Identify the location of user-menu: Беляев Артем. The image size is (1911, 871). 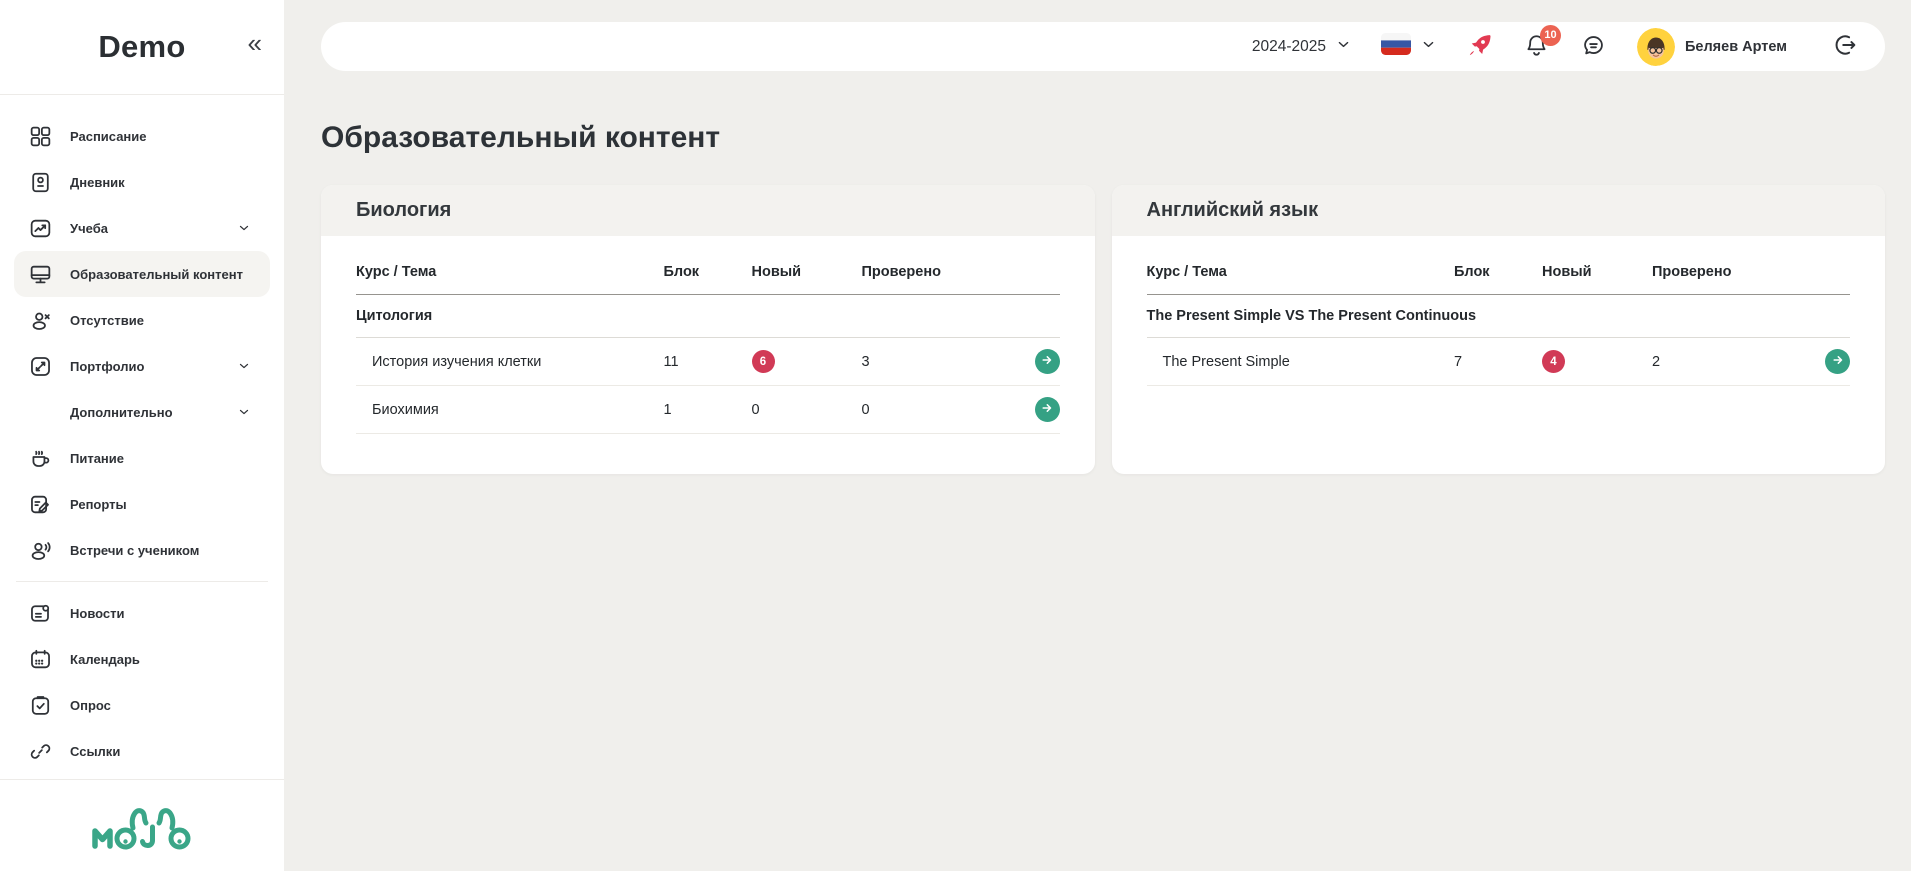
(1711, 46).